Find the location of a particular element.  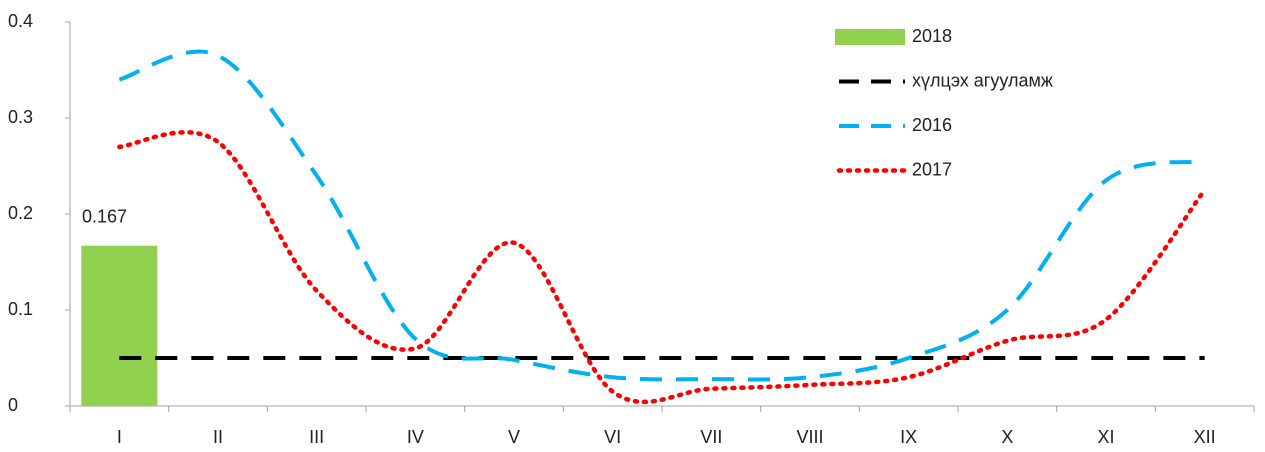

legend-label: хүлцэх агууламж is located at coordinates (982, 80).